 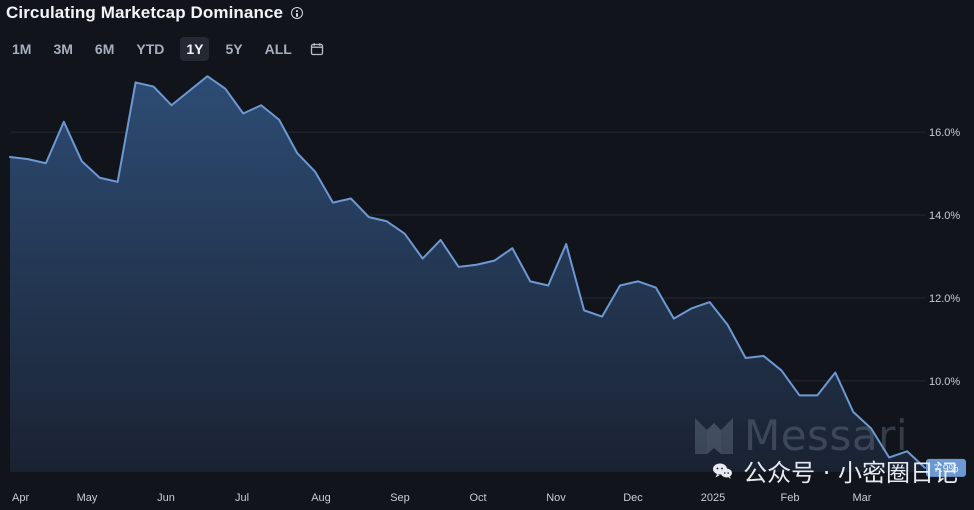 I want to click on x-axis-label: Feb, so click(x=790, y=498).